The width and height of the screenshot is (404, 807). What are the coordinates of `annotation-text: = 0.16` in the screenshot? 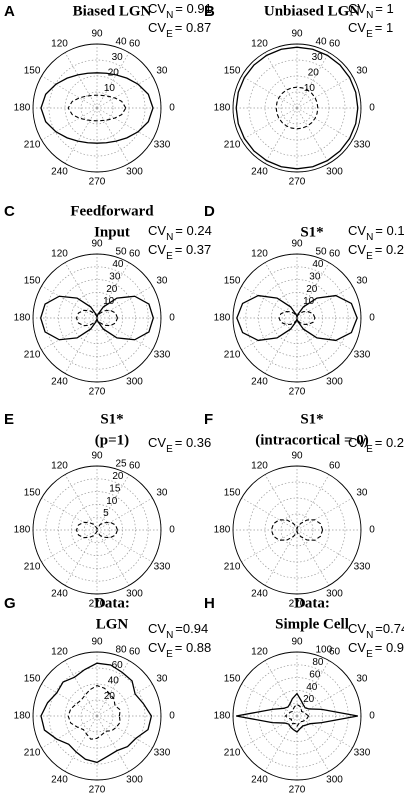 It's located at (389, 230).